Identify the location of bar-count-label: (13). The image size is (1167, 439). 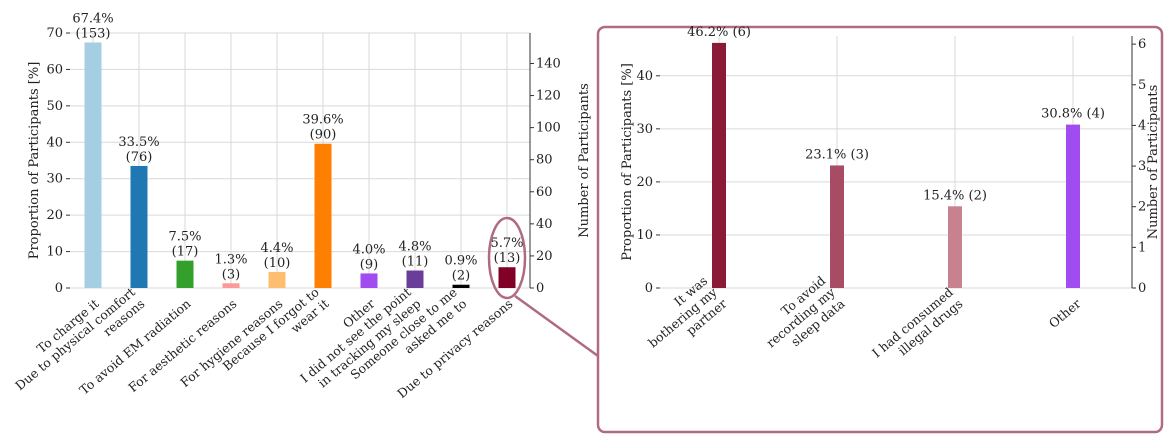
(507, 258).